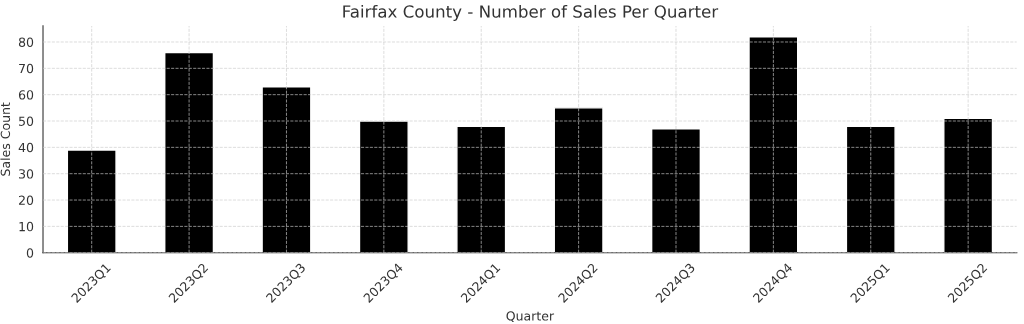 Image resolution: width=1024 pixels, height=324 pixels. What do you see at coordinates (26, 200) in the screenshot?
I see `y-tick-label: 20` at bounding box center [26, 200].